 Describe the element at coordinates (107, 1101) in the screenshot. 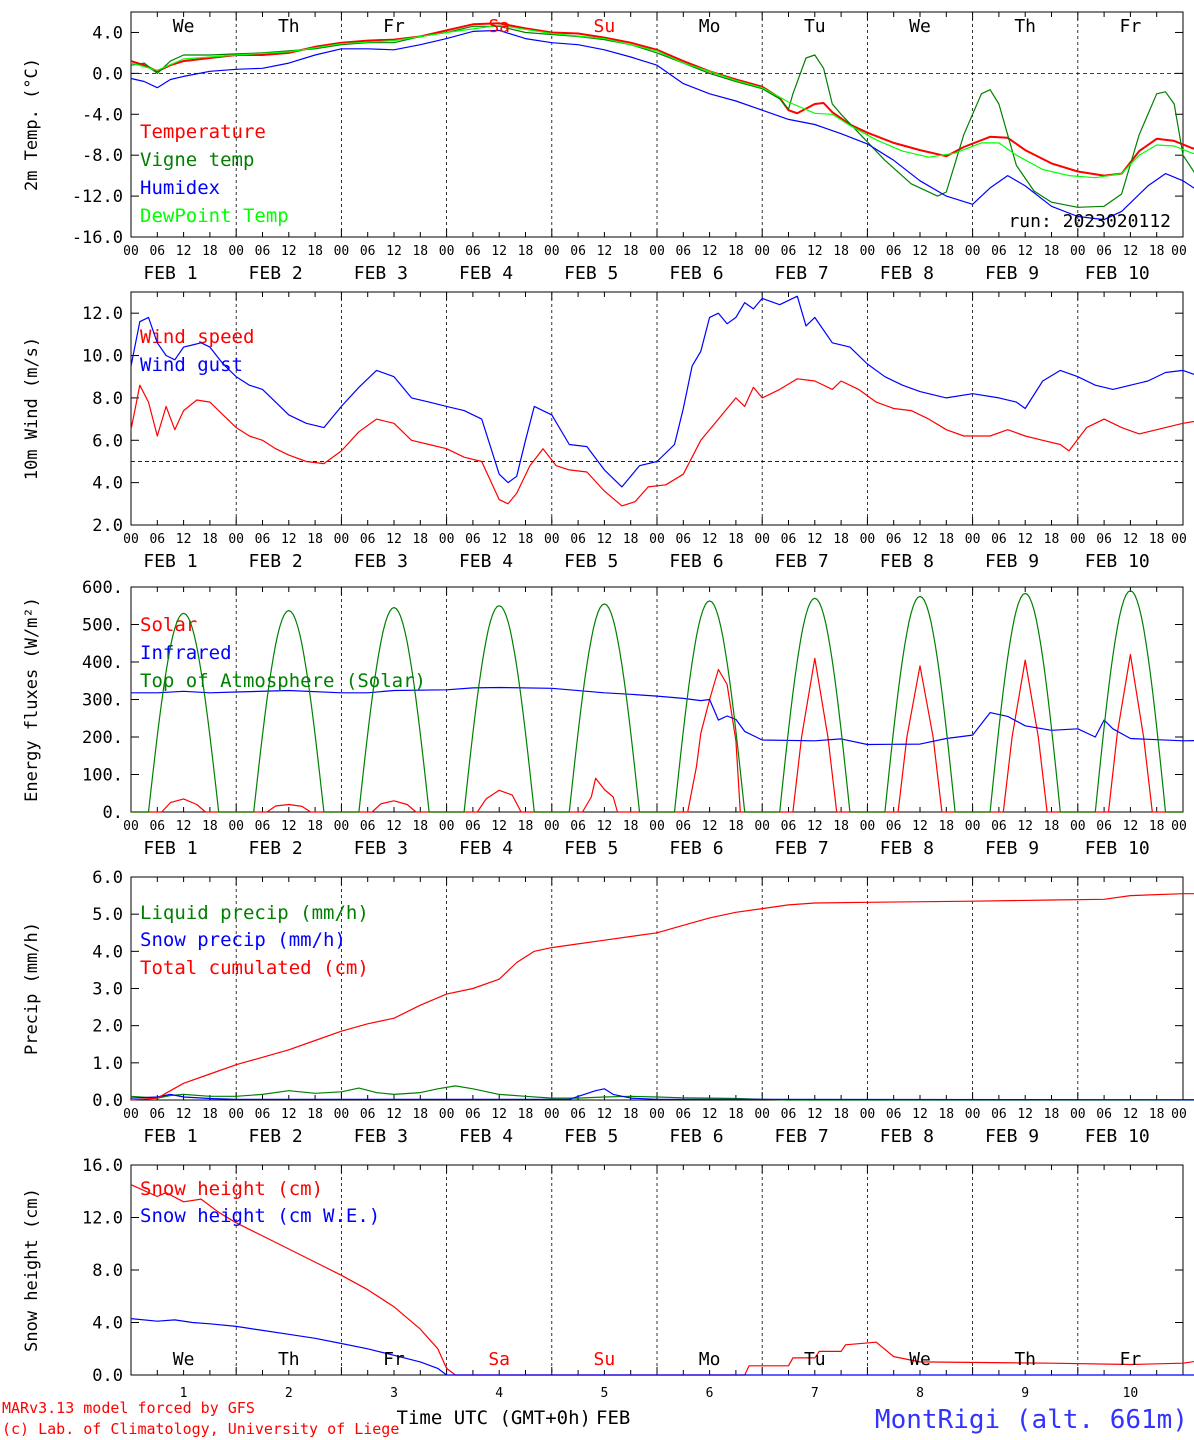

I see `y-tick-label: 0.0` at that location.